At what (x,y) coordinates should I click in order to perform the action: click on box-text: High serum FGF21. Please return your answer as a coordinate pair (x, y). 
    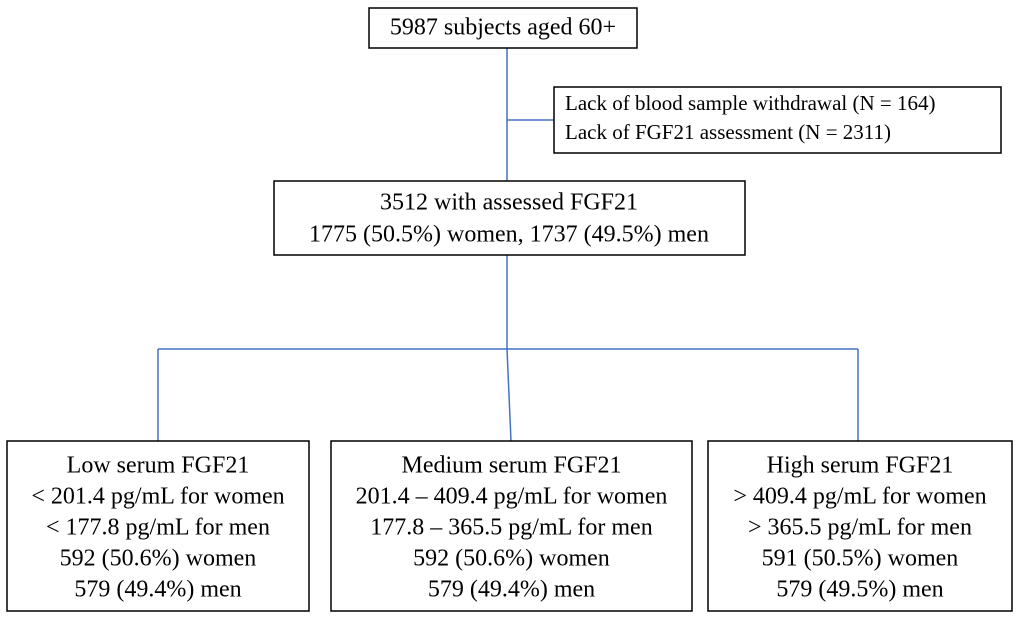
    Looking at the image, I should click on (860, 466).